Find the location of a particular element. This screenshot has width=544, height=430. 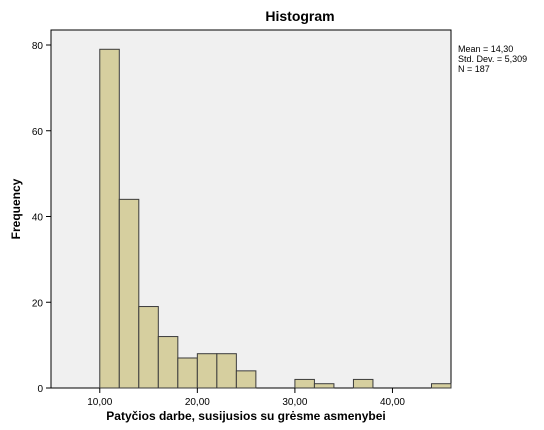

x-tick-label: 40,00 is located at coordinates (392, 402).